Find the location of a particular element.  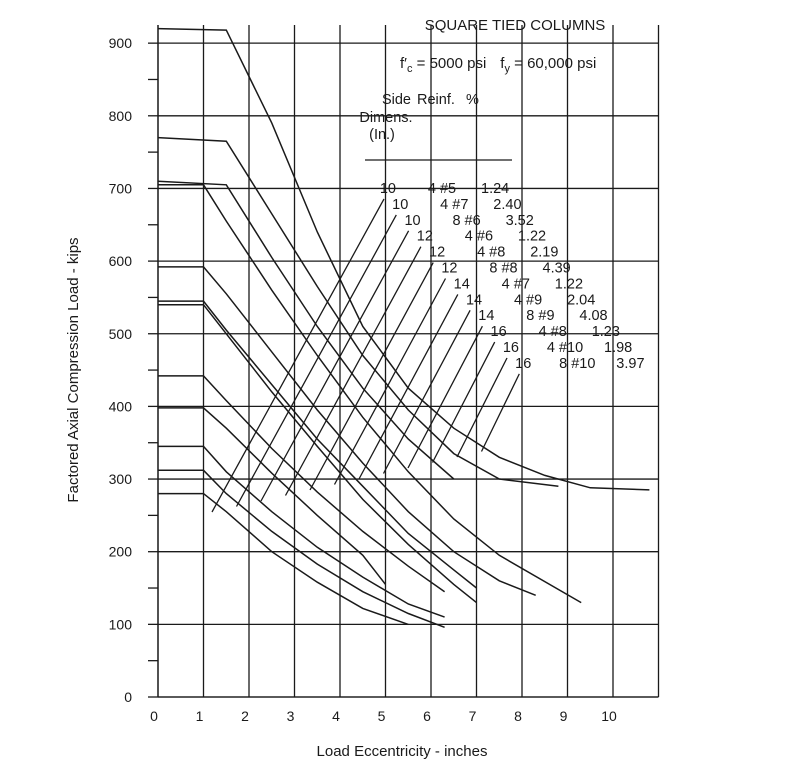

y-tick-label: 800 is located at coordinates (121, 116).